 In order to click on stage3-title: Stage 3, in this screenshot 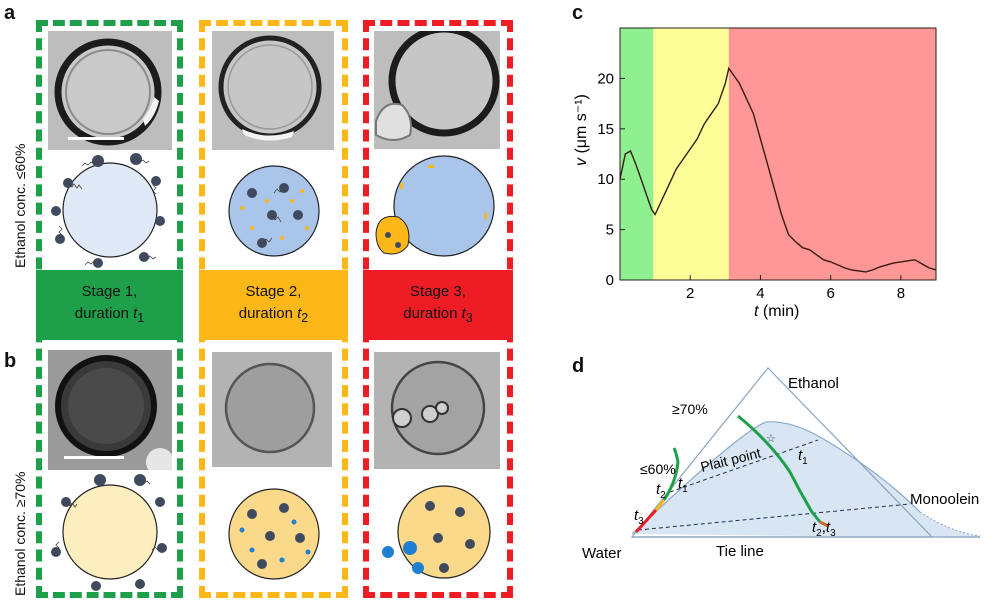, I will do `click(438, 291)`.